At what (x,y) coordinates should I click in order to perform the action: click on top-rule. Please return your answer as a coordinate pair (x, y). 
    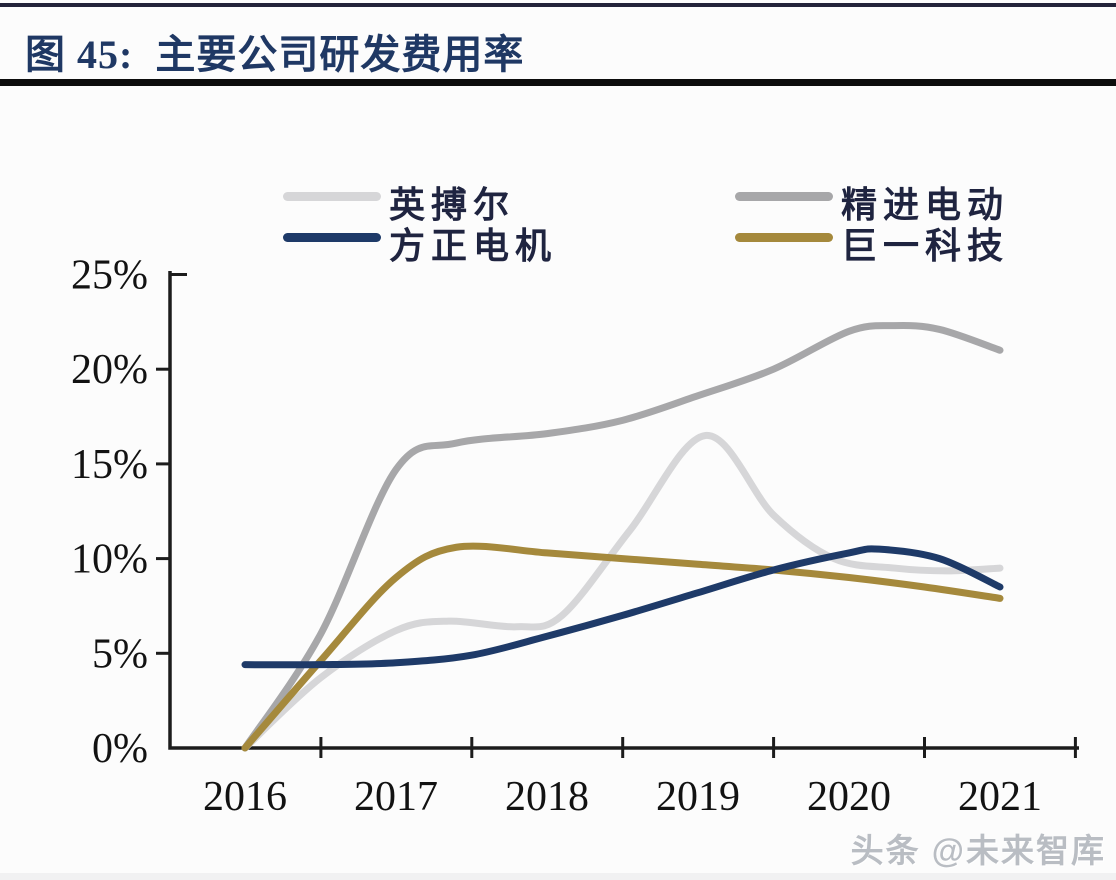
    Looking at the image, I should click on (558, 5).